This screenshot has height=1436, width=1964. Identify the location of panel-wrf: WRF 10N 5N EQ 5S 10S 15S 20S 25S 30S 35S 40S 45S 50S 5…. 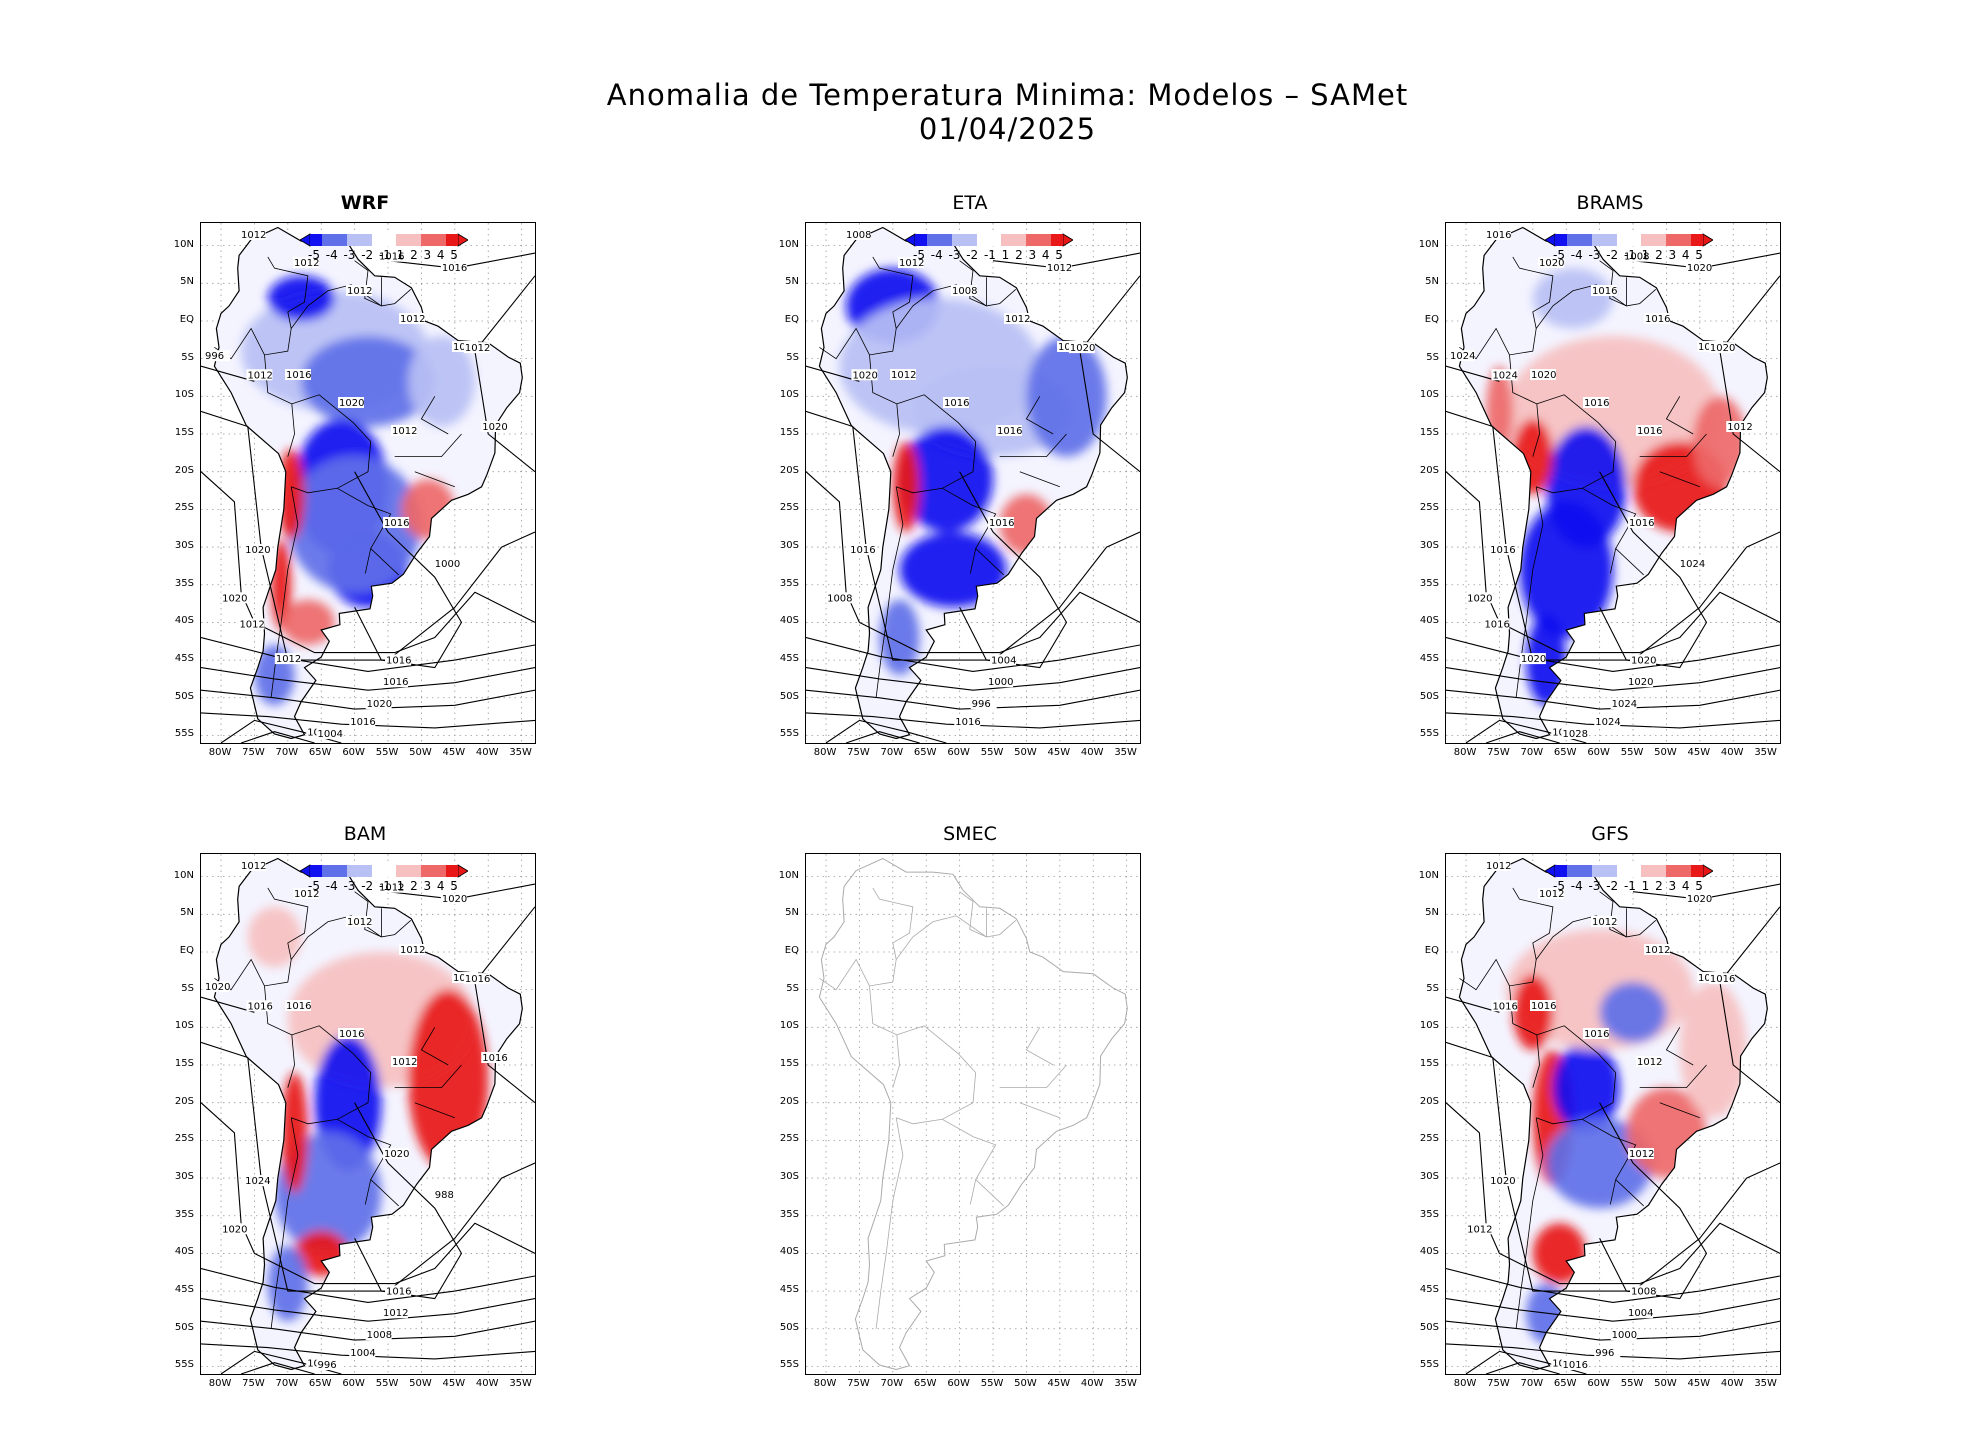
(365, 487).